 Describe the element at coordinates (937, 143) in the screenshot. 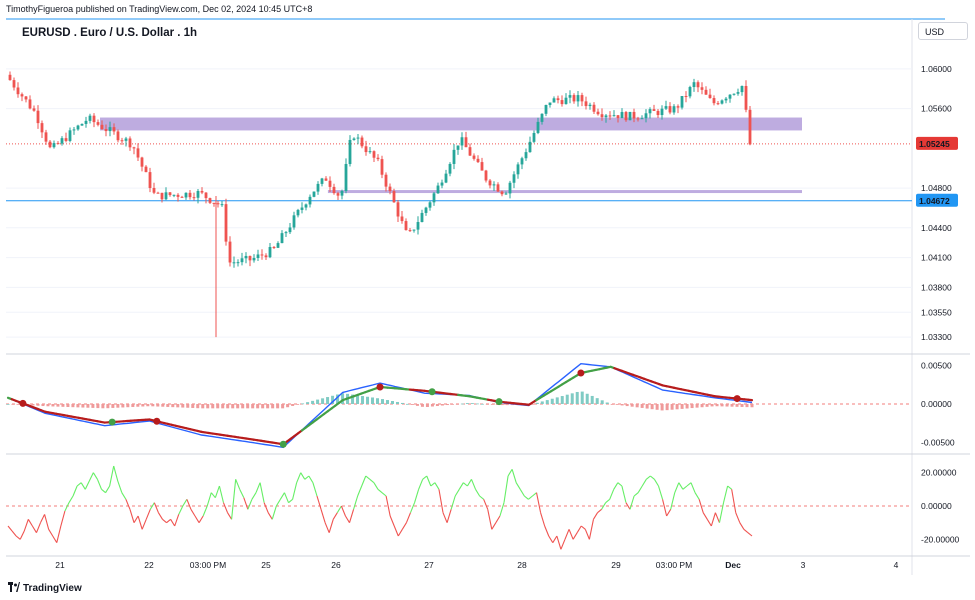

I see `current-price-label-bg` at that location.